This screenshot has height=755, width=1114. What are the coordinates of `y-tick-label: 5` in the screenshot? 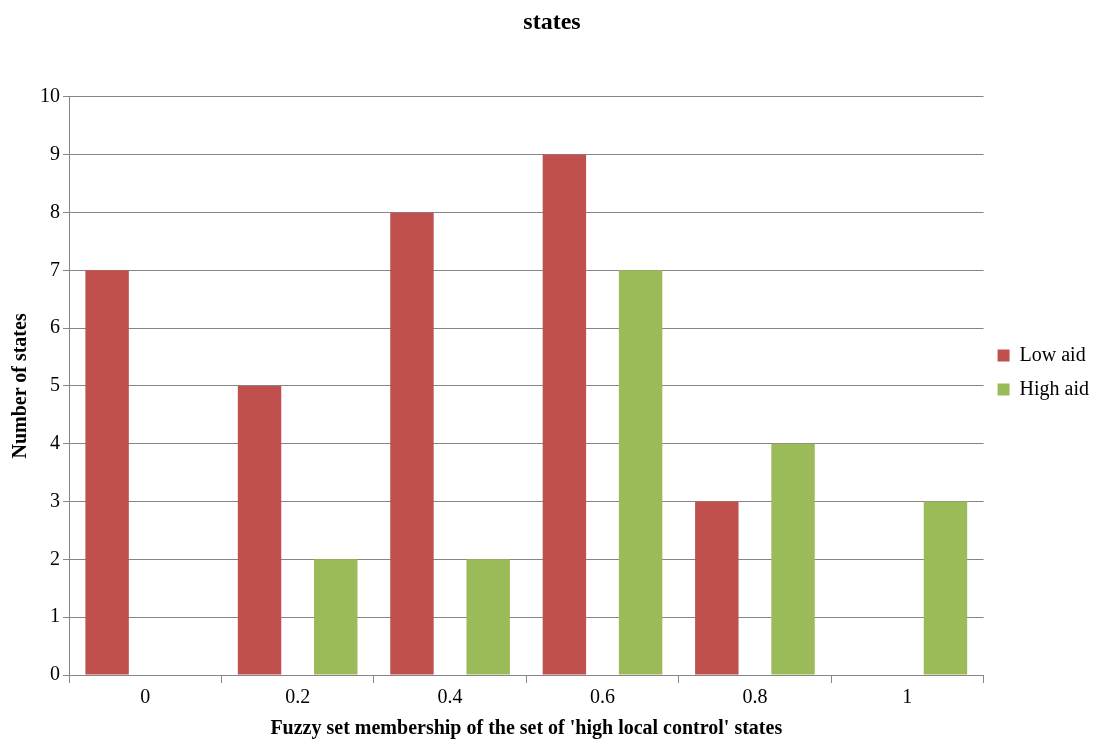 It's located at (55, 384).